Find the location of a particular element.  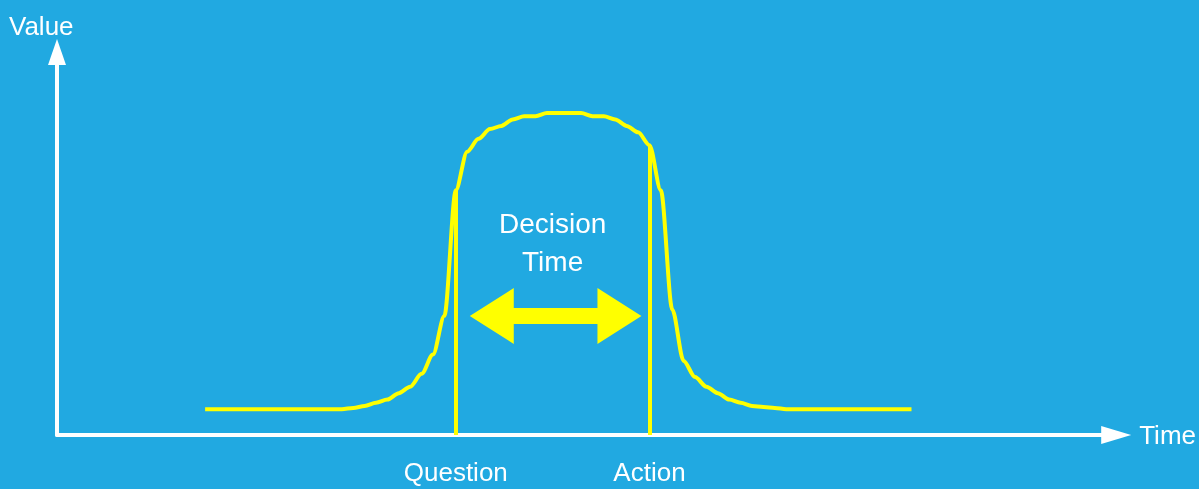

x-tick-label: Question is located at coordinates (455, 472).